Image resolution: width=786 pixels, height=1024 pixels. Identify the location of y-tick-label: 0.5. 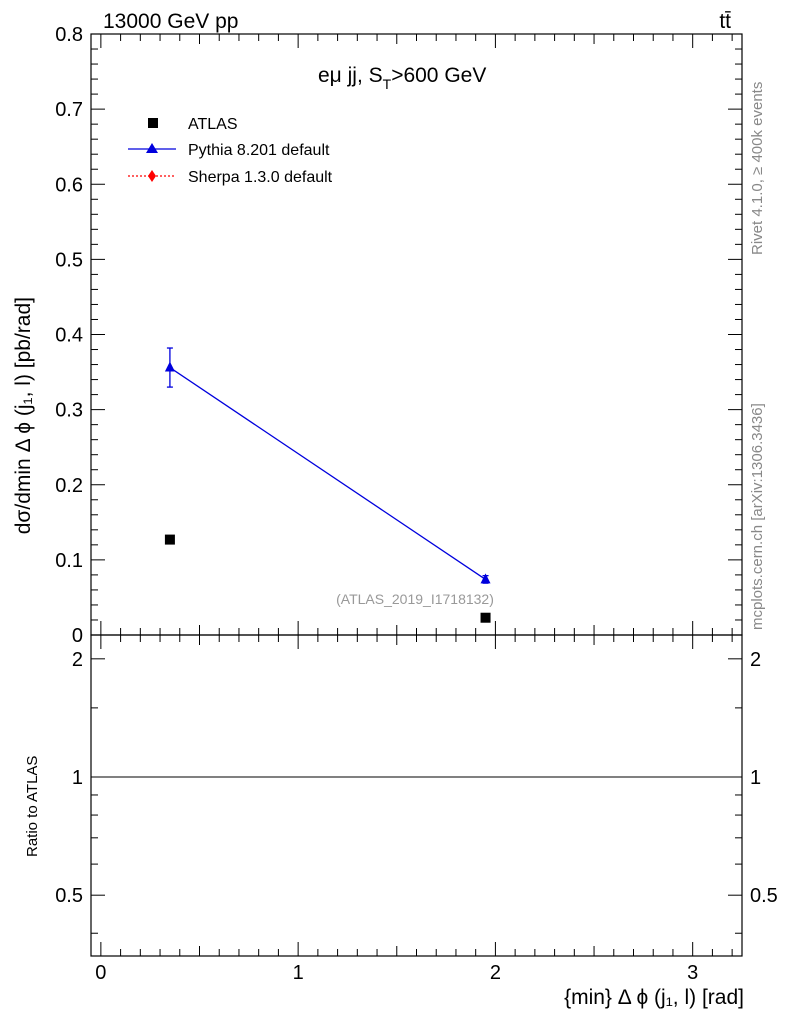
(69, 260).